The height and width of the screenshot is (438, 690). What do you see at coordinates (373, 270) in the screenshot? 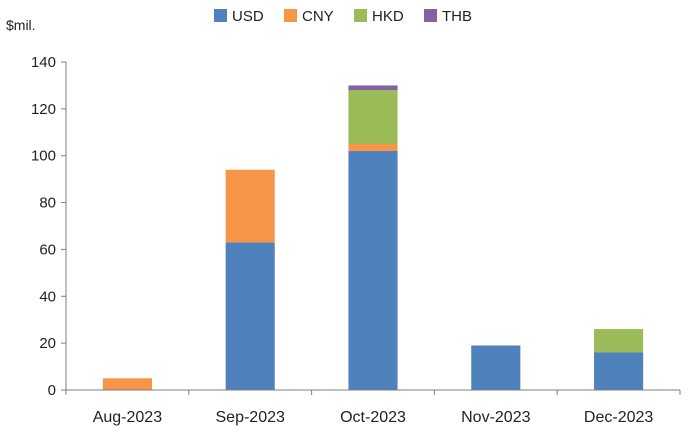
I see `bar-usd-oct-2023` at bounding box center [373, 270].